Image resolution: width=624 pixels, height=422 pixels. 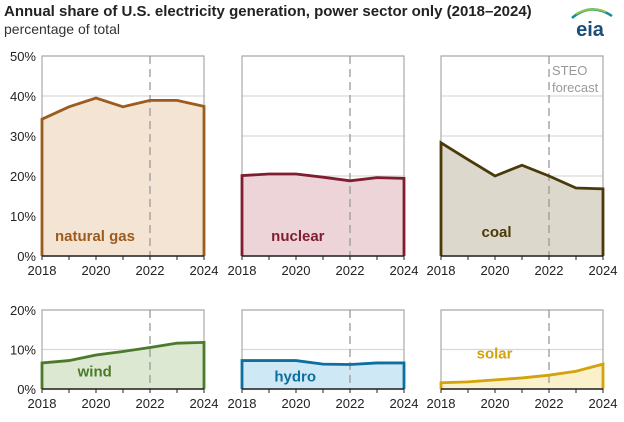 I want to click on y-tick-label: 30%, so click(x=23, y=136).